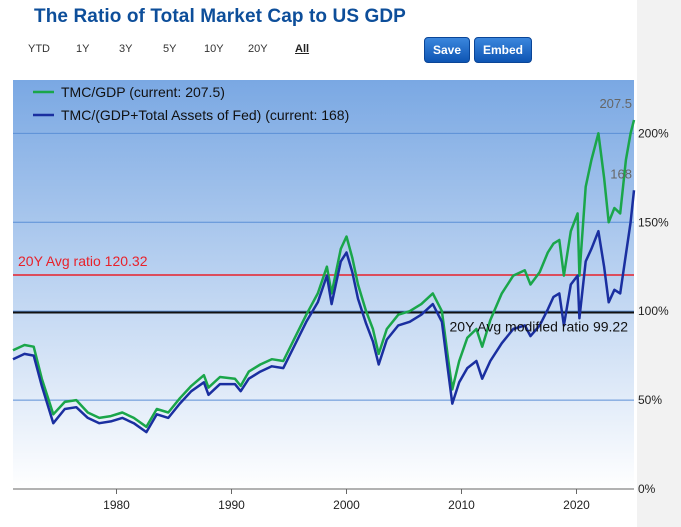 The width and height of the screenshot is (681, 527). Describe the element at coordinates (126, 49) in the screenshot. I see `range-3y-button: 3Y` at that location.